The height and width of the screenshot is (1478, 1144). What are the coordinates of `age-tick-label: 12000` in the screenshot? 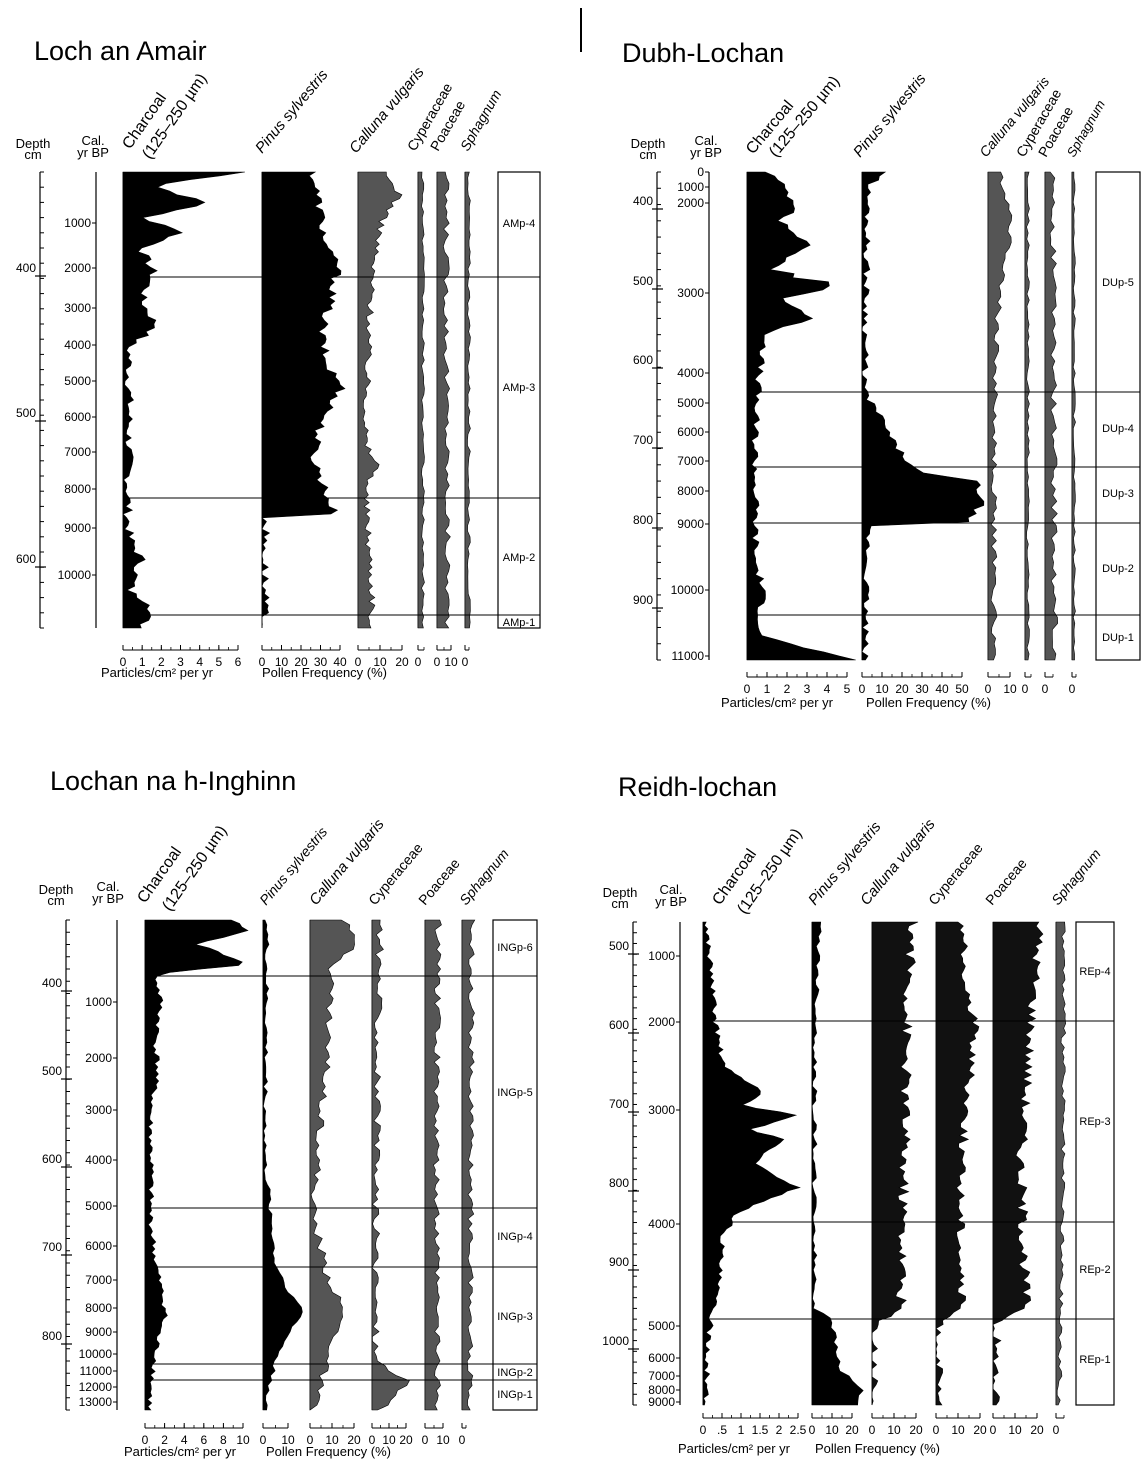 It's located at (96, 1387).